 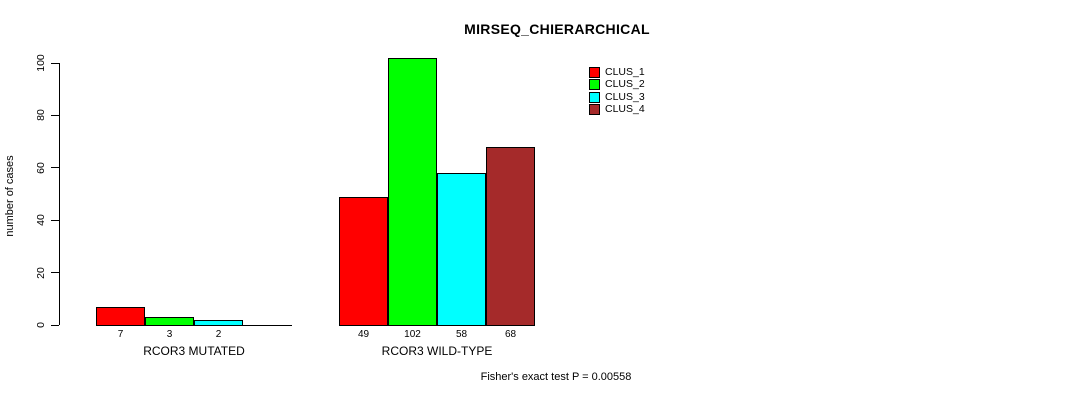 I want to click on bar-value-label: 68, so click(x=510, y=334).